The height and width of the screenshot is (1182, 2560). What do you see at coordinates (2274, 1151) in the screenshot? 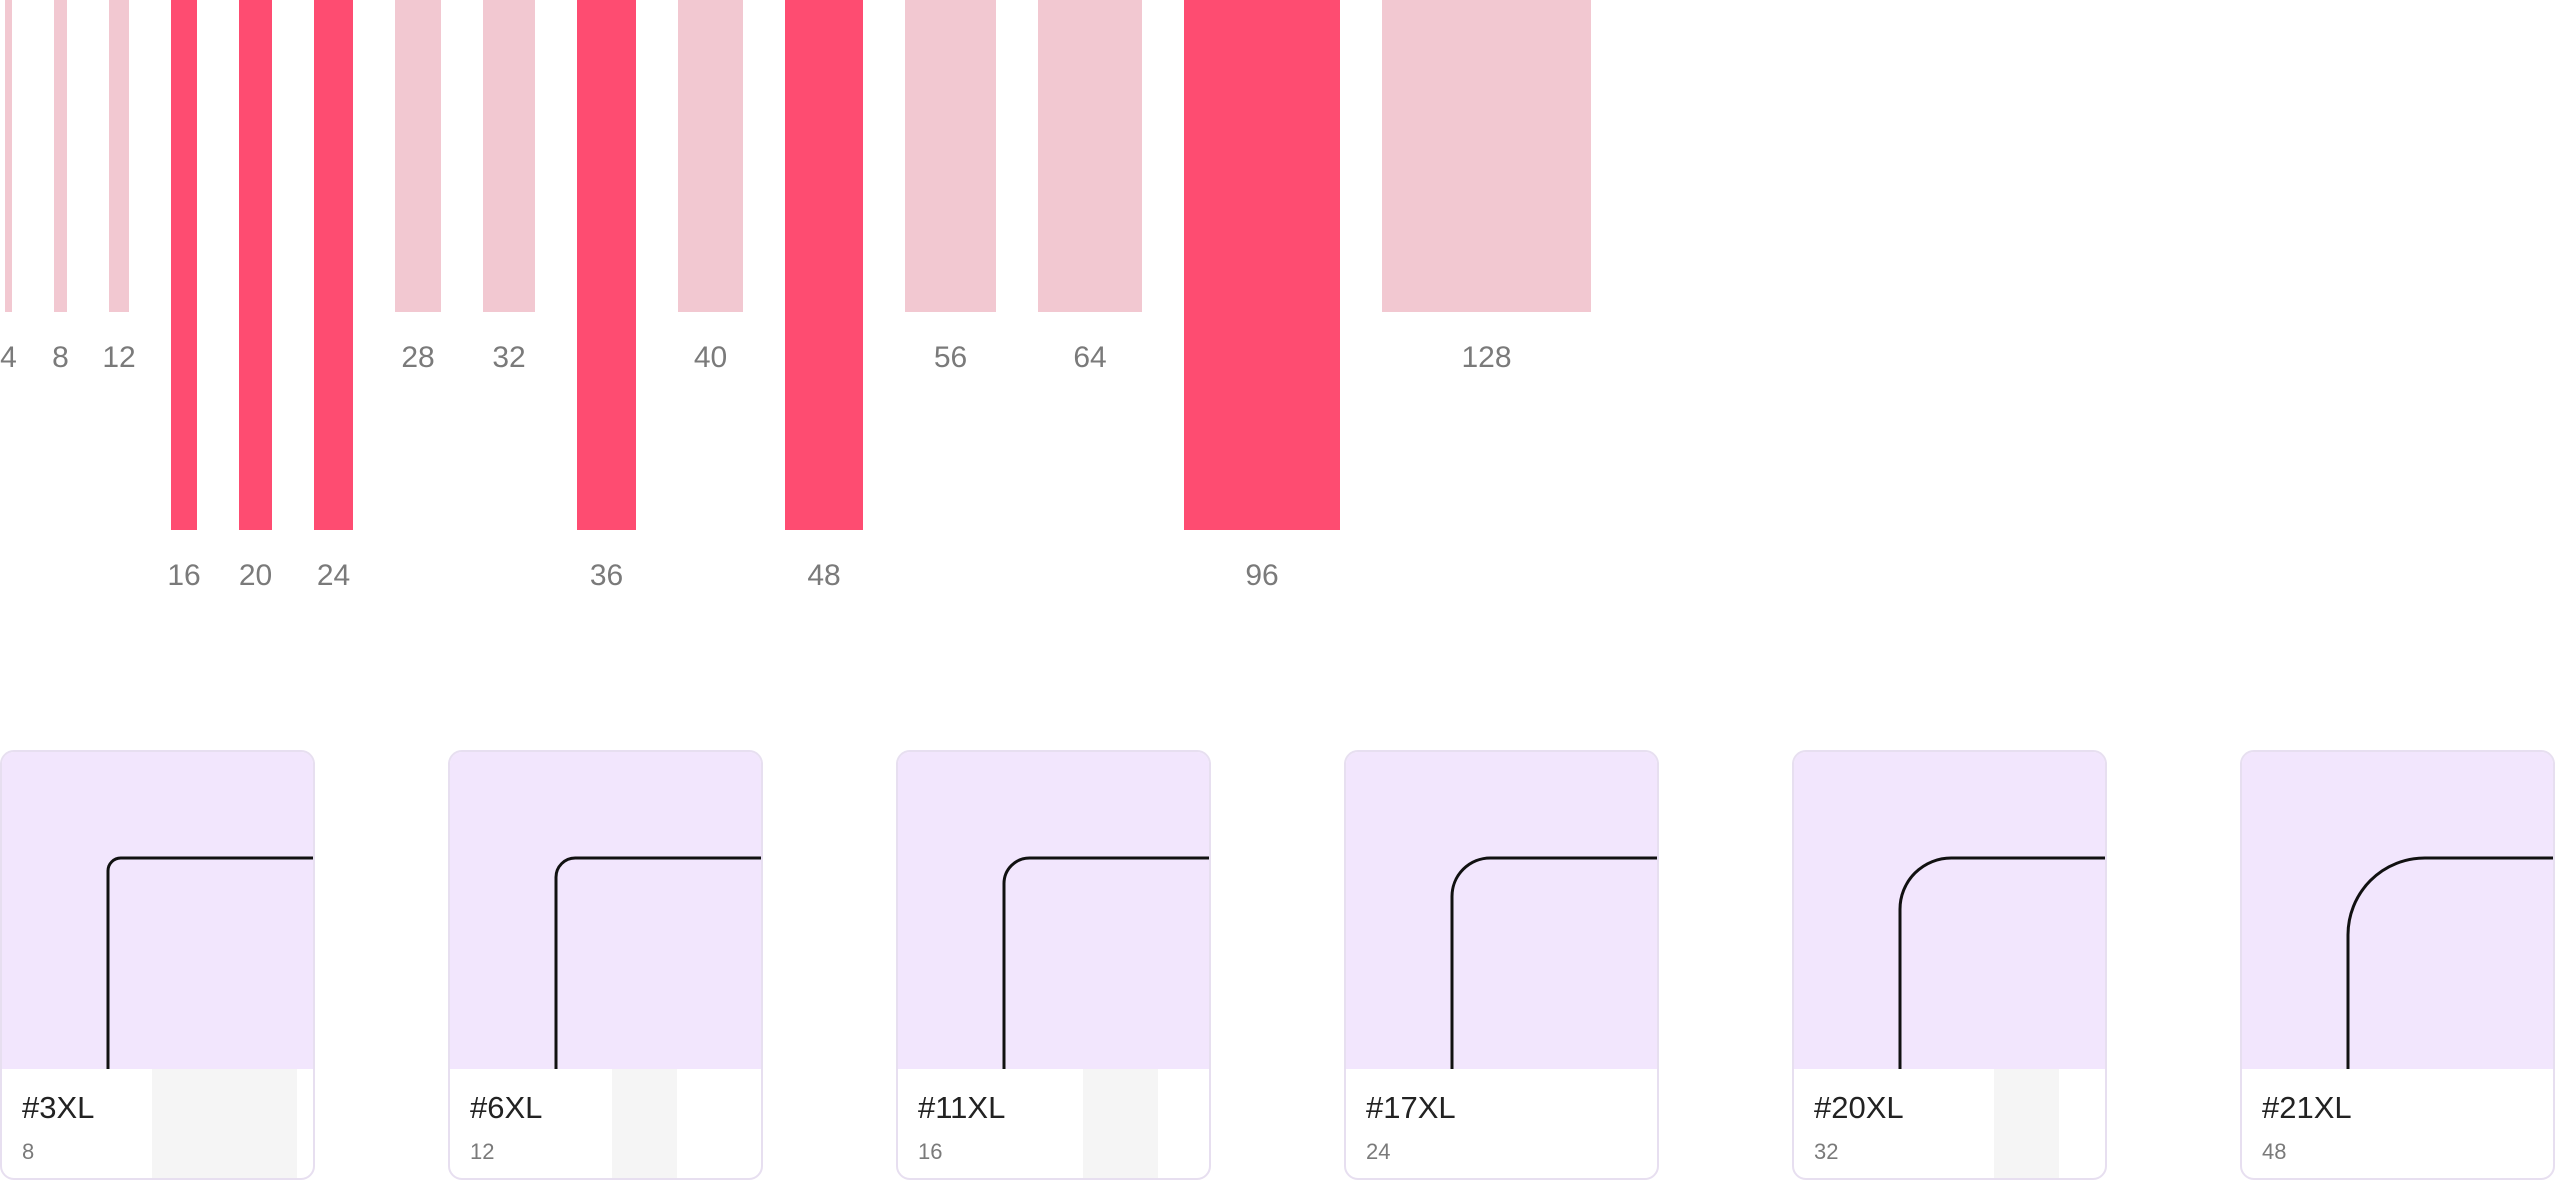
I see `radius-token-value: 48` at bounding box center [2274, 1151].